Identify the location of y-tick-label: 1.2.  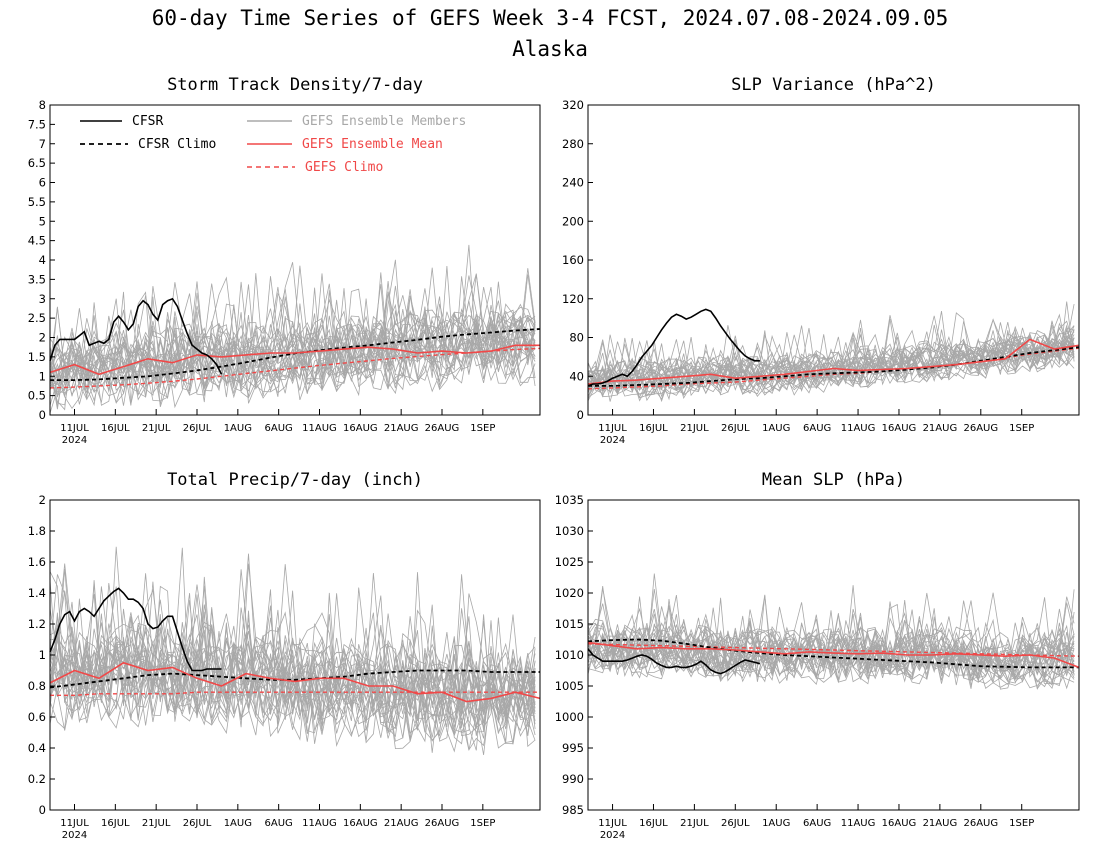
(37, 624).